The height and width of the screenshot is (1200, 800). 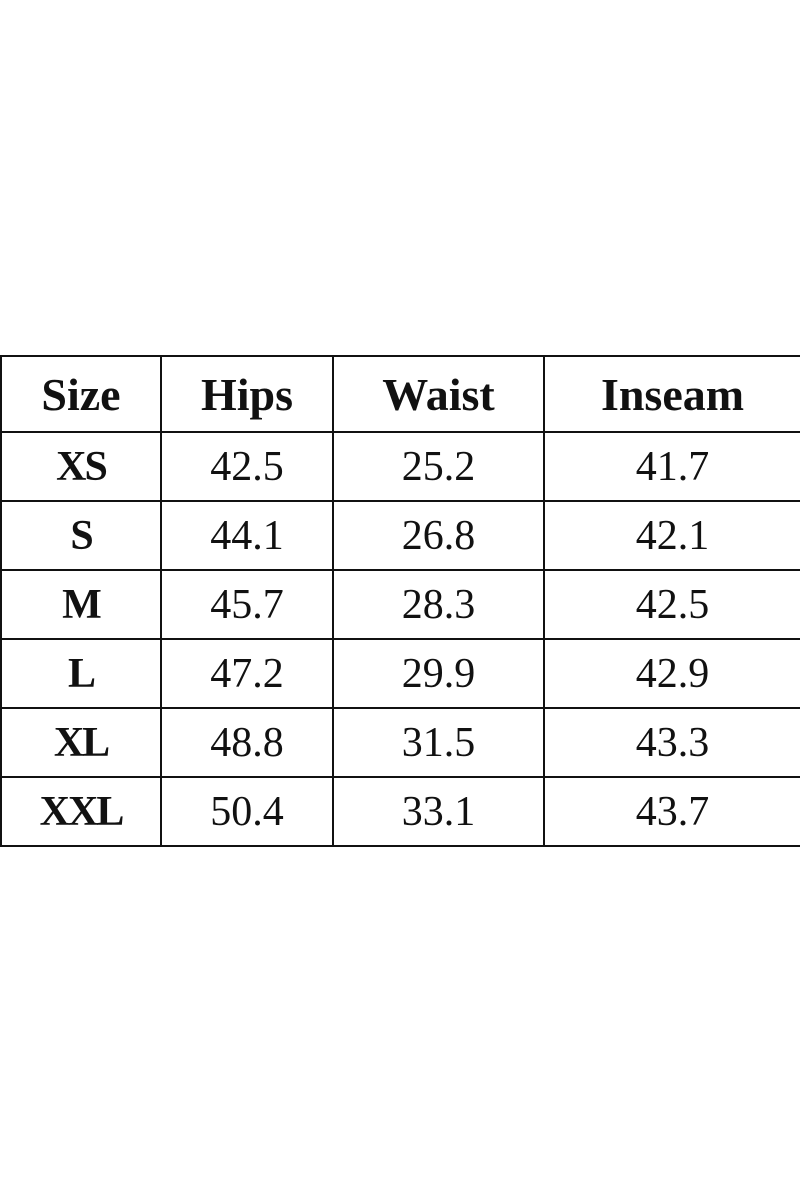 I want to click on table-row: M 45.7 28.3 42.5, so click(x=400, y=604).